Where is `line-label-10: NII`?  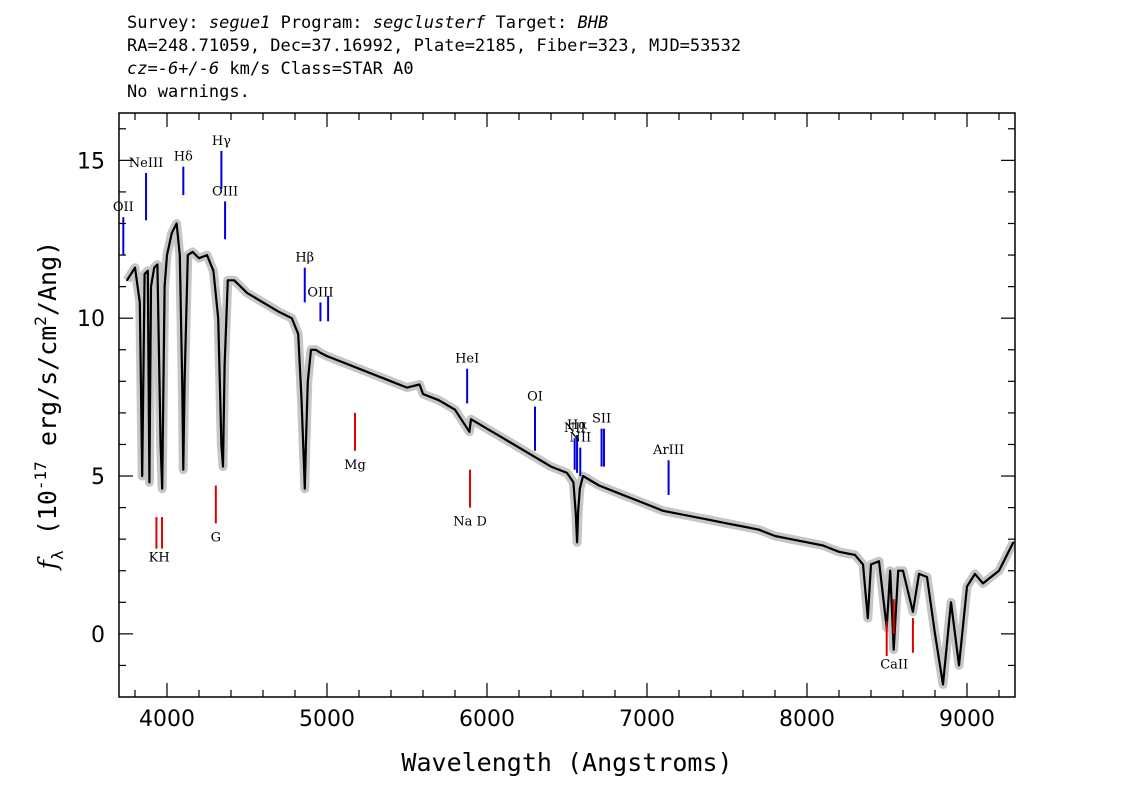
line-label-10: NII is located at coordinates (575, 428).